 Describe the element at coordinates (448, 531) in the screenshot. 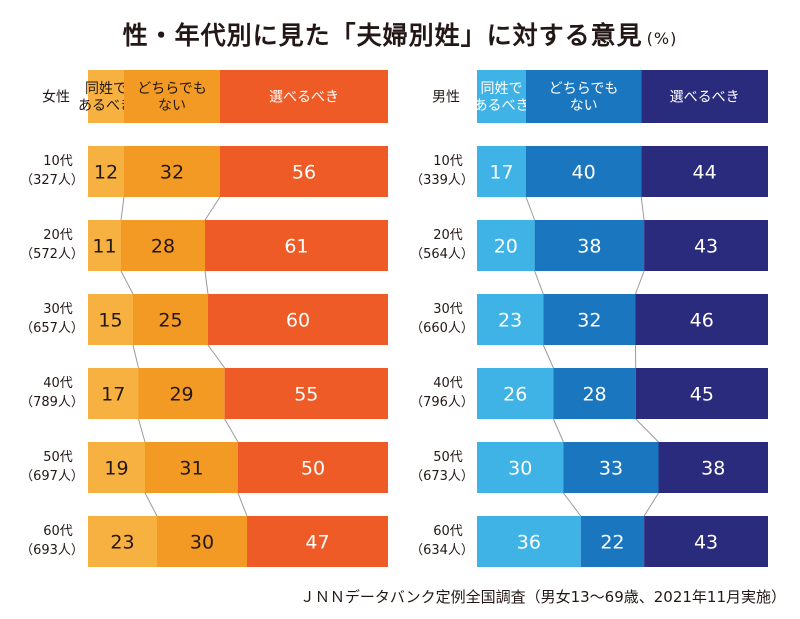

I see `row-age-label-male: 60代` at that location.